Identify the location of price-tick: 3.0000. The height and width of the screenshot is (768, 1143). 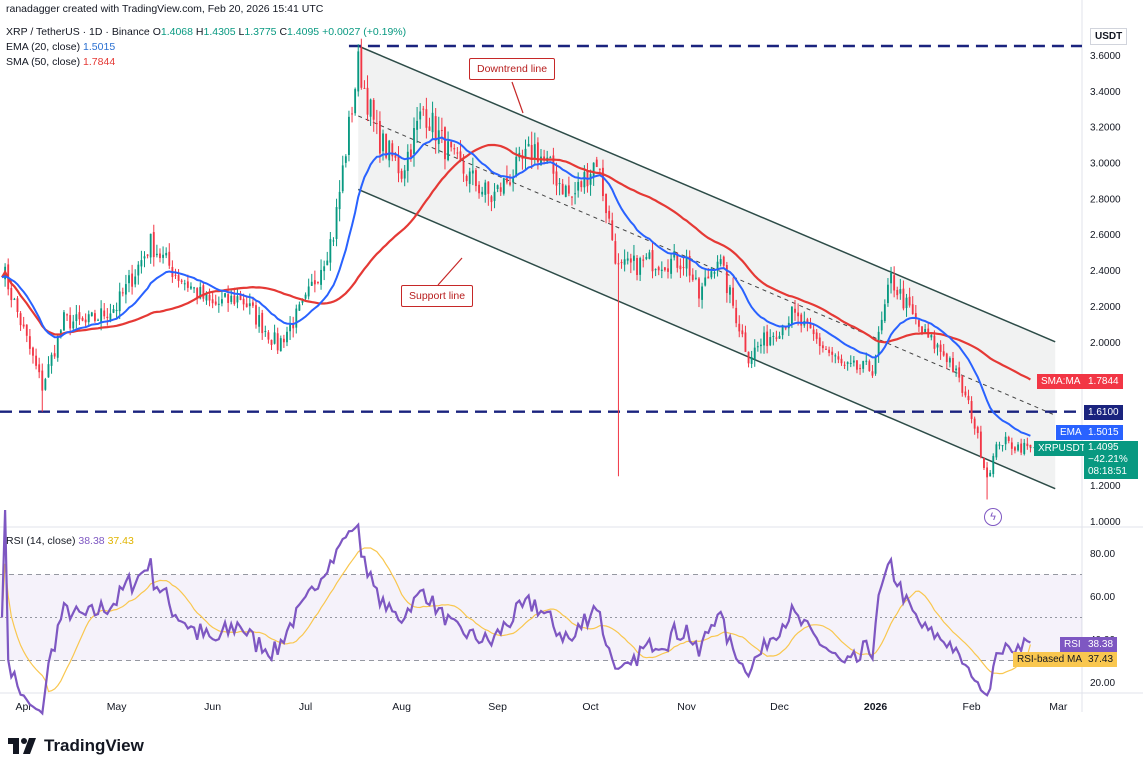
(1105, 164).